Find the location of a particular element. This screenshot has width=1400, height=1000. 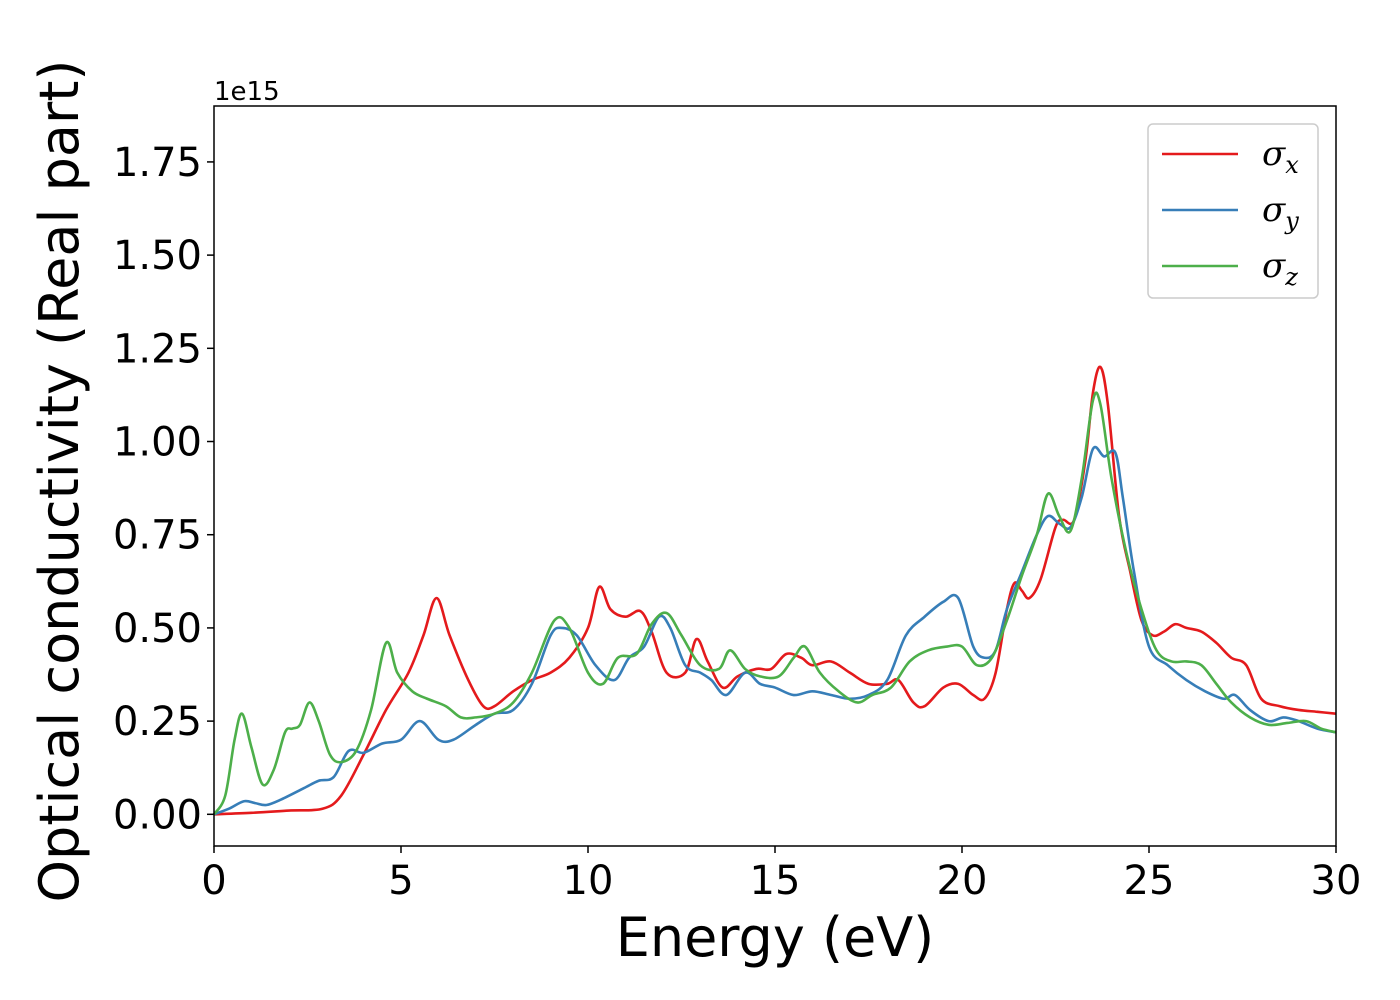

x-tick-label: 25 is located at coordinates (1149, 881).